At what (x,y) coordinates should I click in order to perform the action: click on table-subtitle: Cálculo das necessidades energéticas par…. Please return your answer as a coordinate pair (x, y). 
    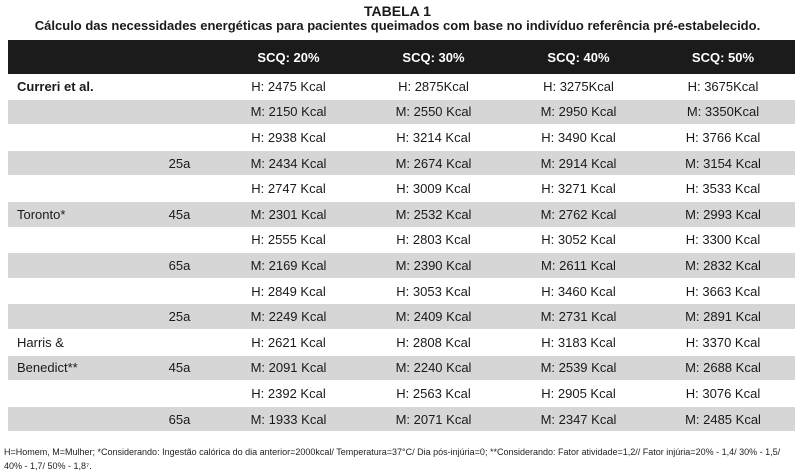
    Looking at the image, I should click on (397, 25).